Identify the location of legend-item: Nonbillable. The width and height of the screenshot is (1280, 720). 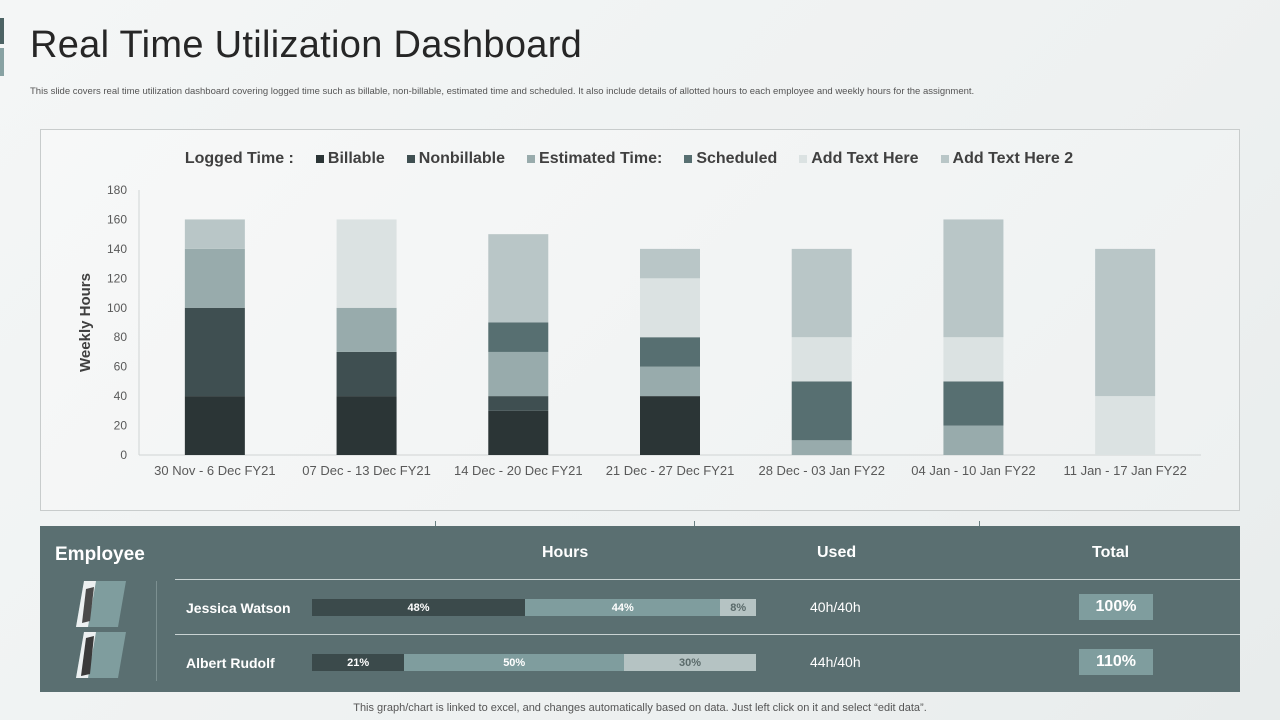
(456, 159).